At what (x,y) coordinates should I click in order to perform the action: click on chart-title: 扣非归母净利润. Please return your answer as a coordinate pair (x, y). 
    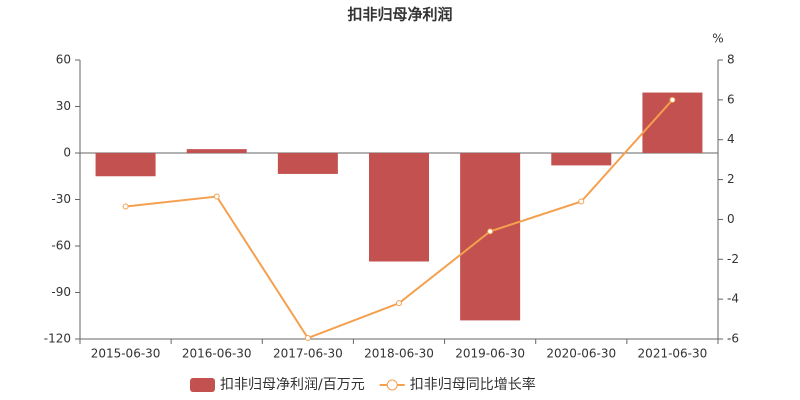
    Looking at the image, I should click on (399, 15).